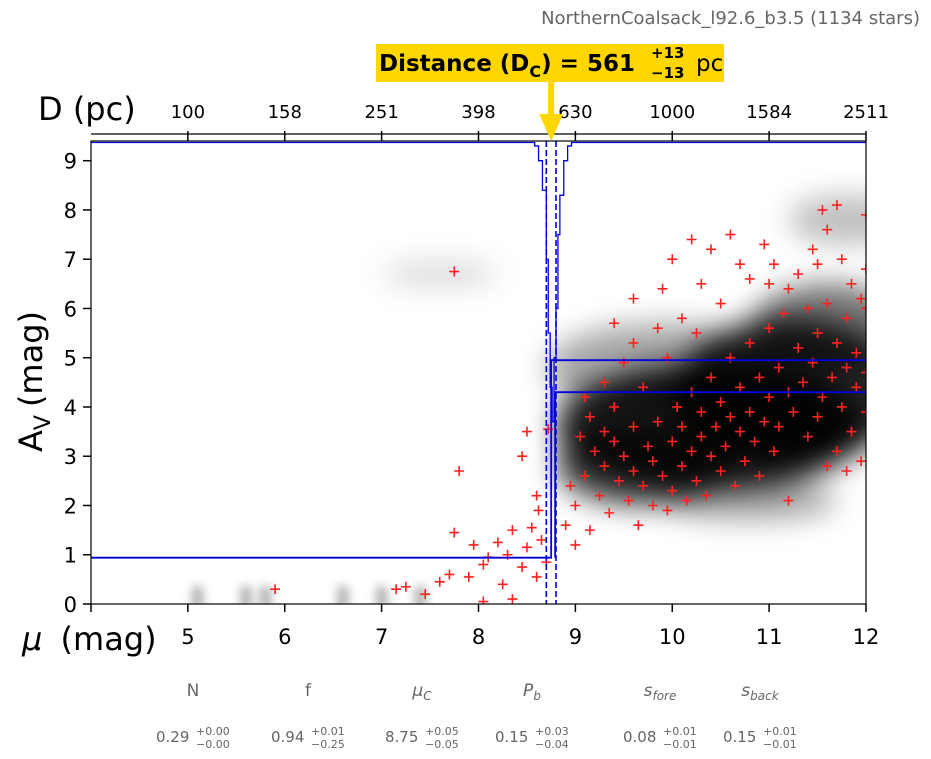  I want to click on distance-annotation: Distance (DC) = 561 +13 −13 pc, so click(550, 92).